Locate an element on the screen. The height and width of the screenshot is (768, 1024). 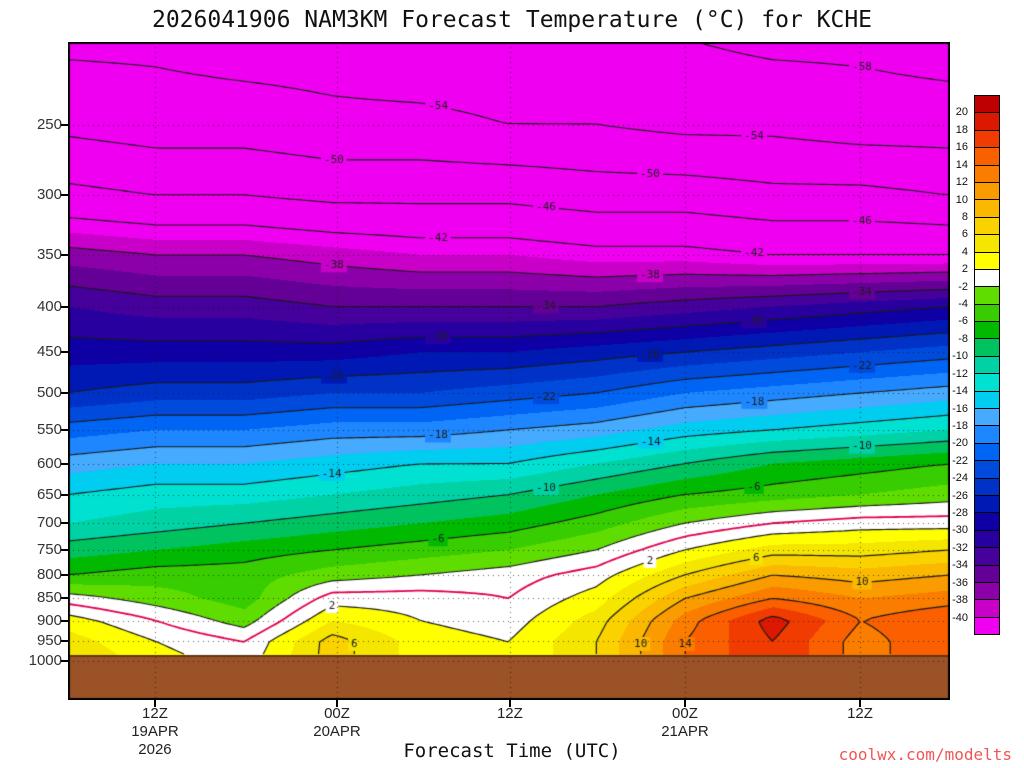
pressure-tick-label: 500 is located at coordinates (49, 392).